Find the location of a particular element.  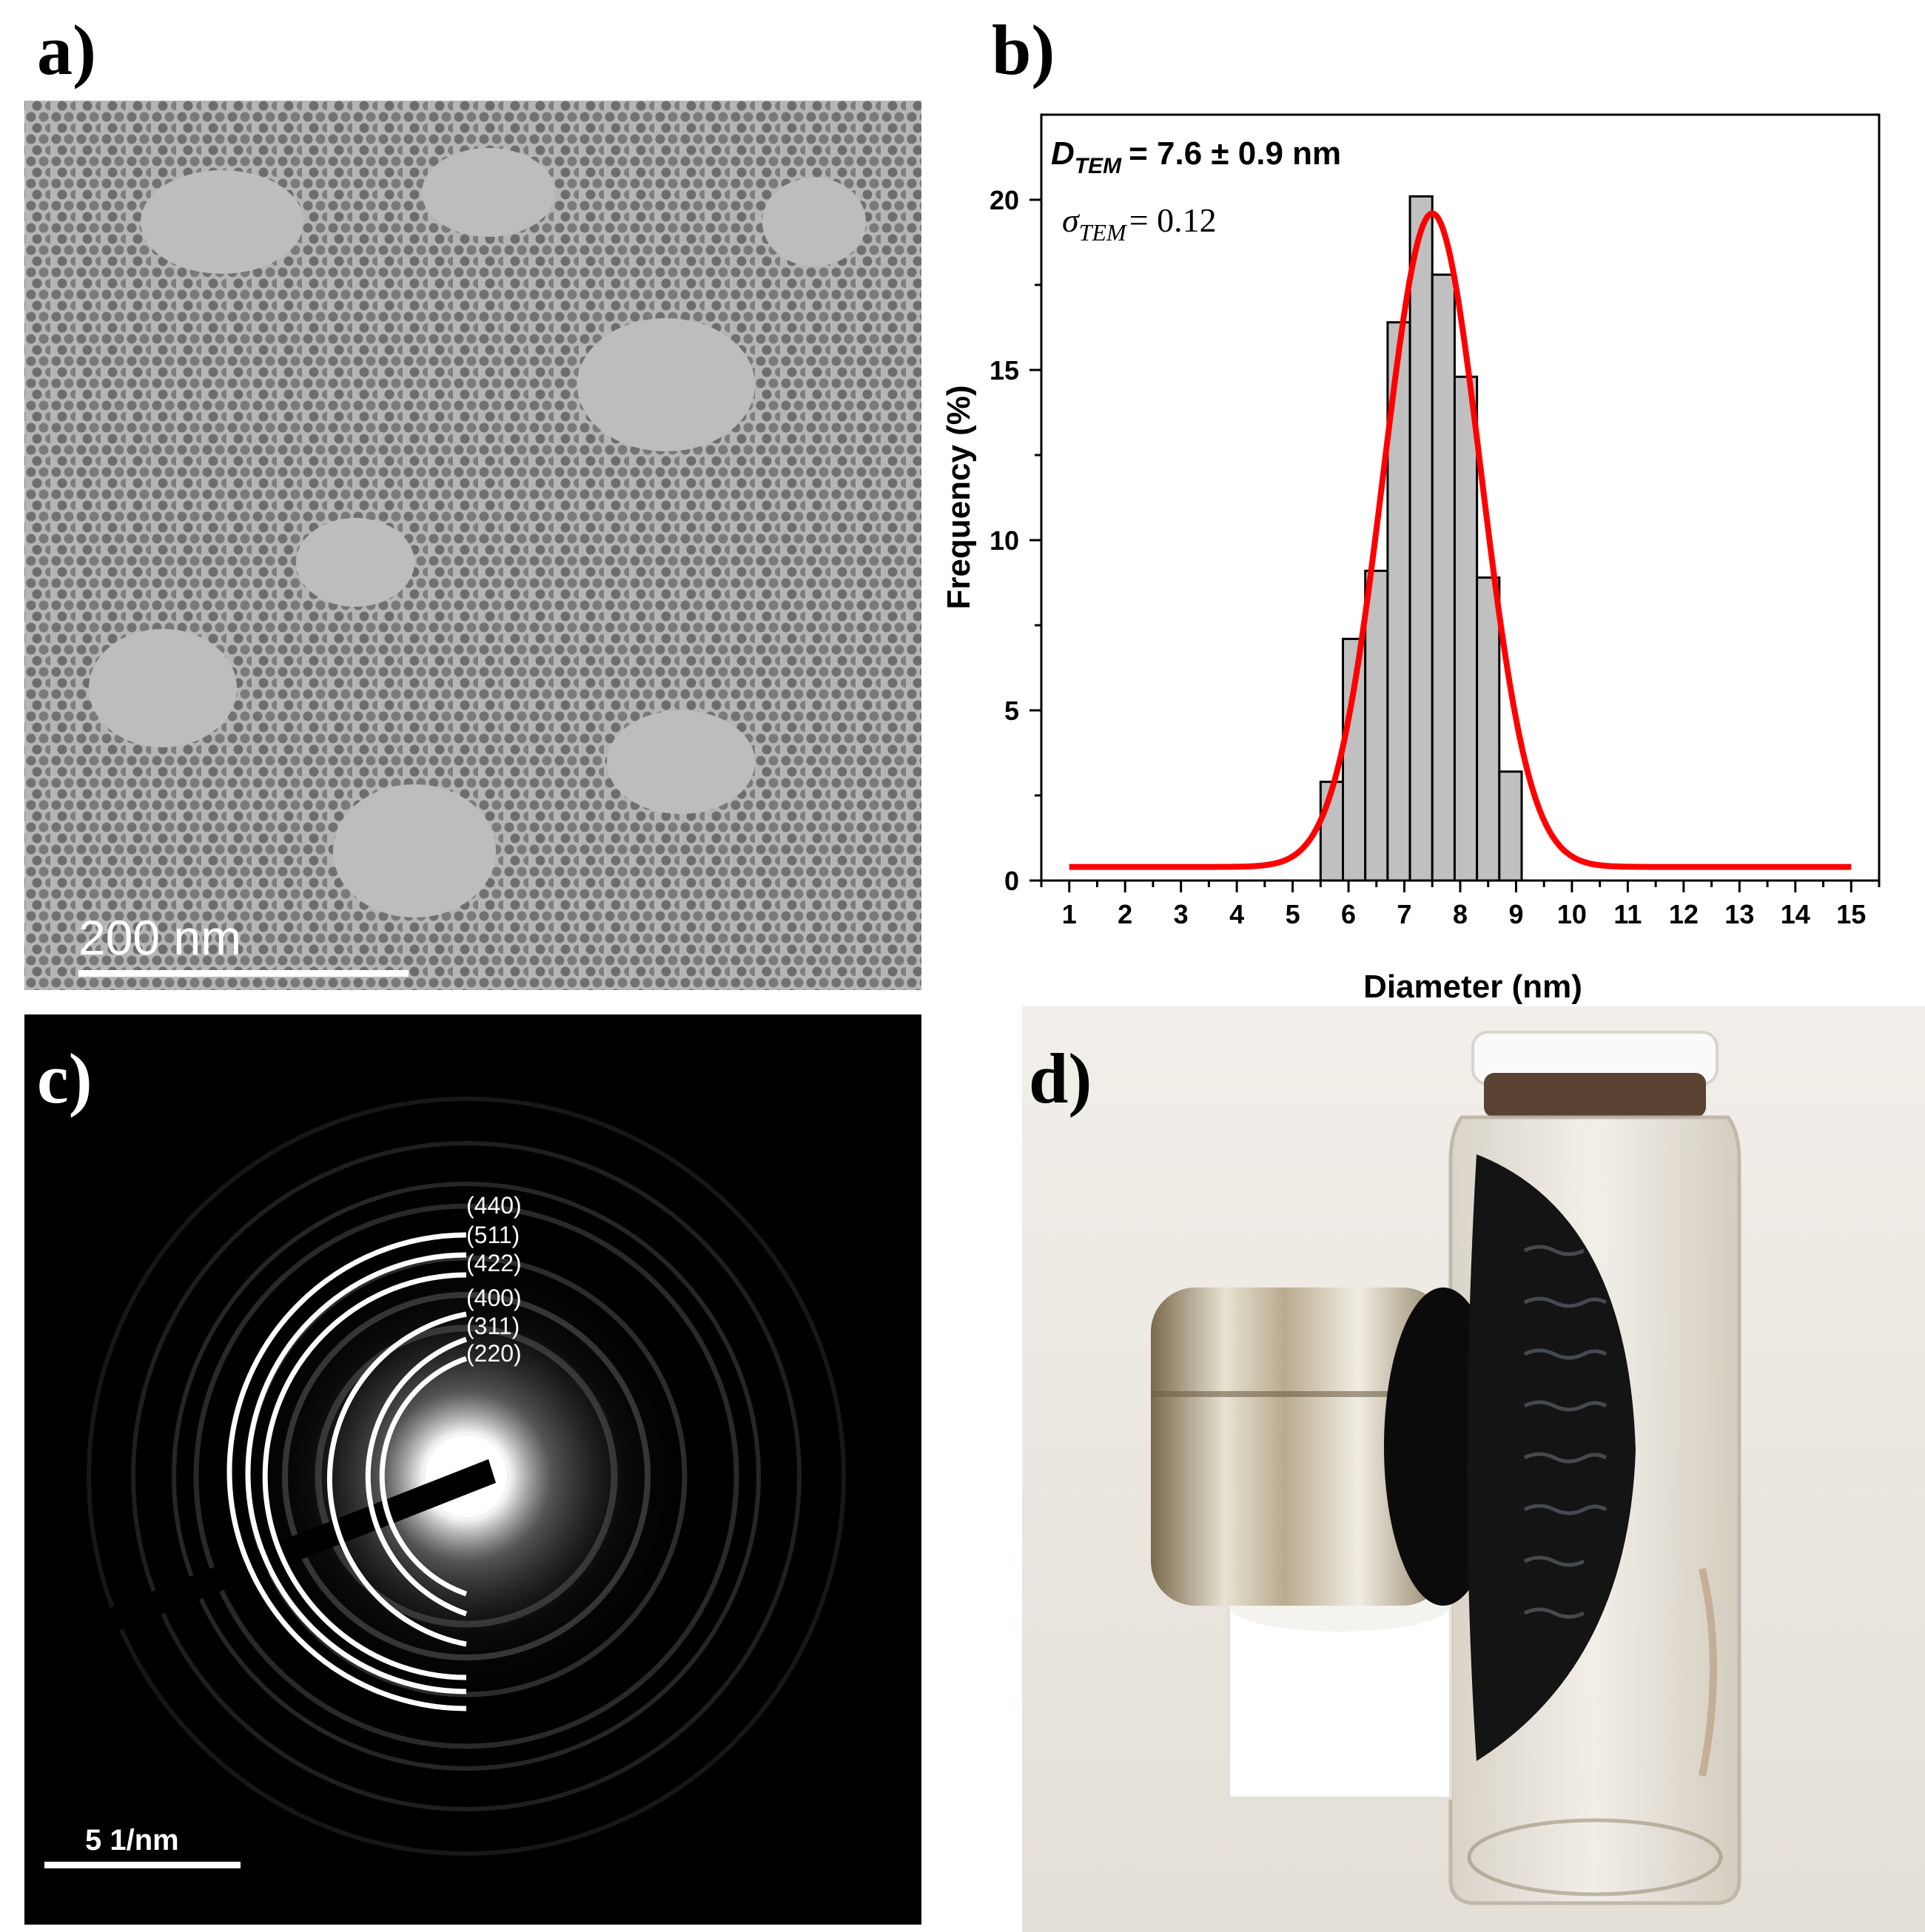

panel-b-label: b) is located at coordinates (1024, 50).